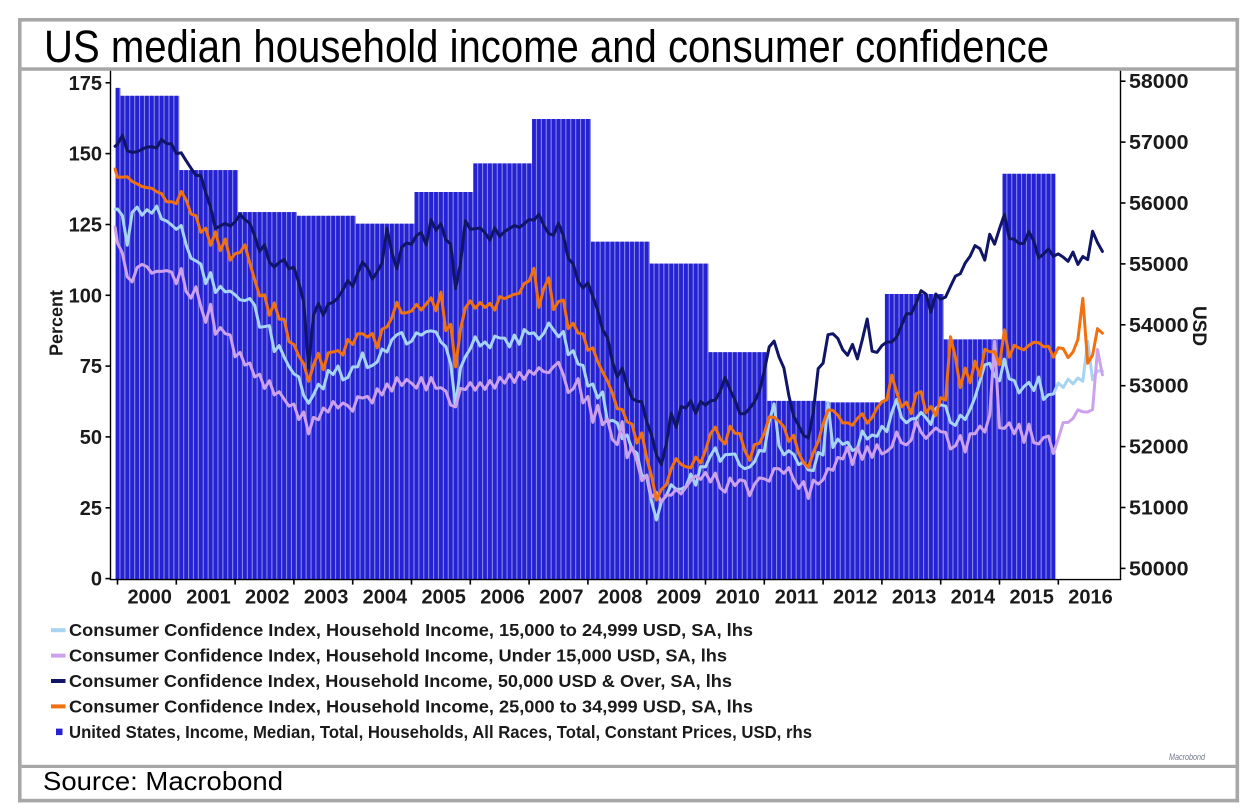 Image resolution: width=1248 pixels, height=808 pixels. I want to click on svg-text: 2011, so click(796, 598).